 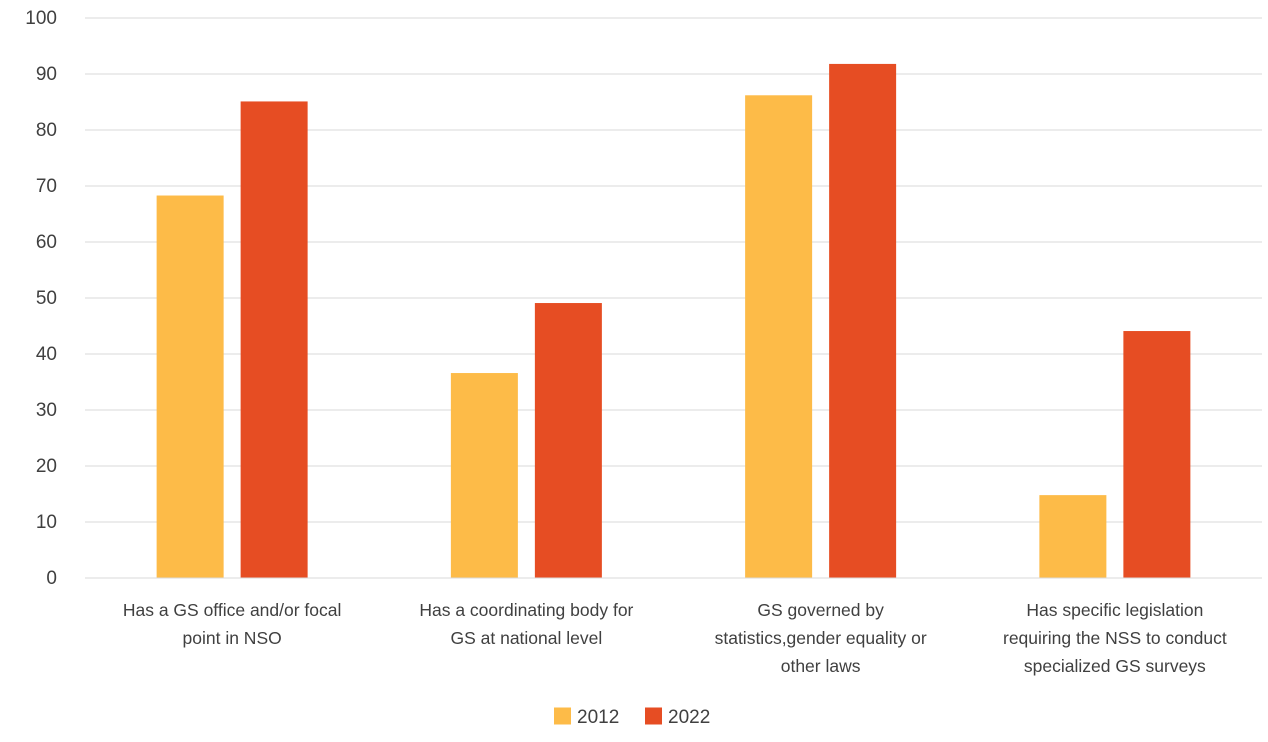 What do you see at coordinates (51, 578) in the screenshot?
I see `y-tick-label: 0` at bounding box center [51, 578].